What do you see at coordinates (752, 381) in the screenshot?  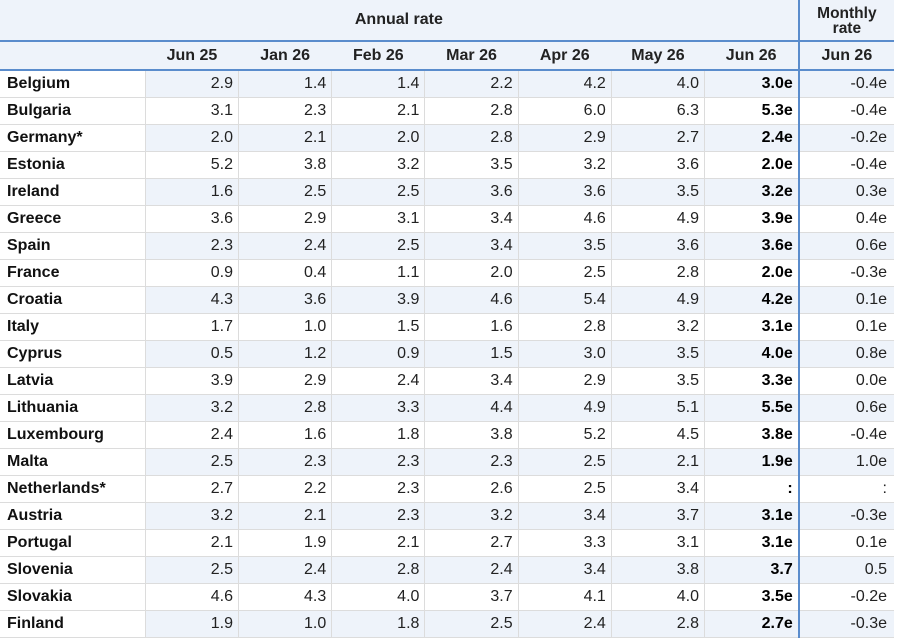 I see `latest-annual-rate-cell: 3.3e` at bounding box center [752, 381].